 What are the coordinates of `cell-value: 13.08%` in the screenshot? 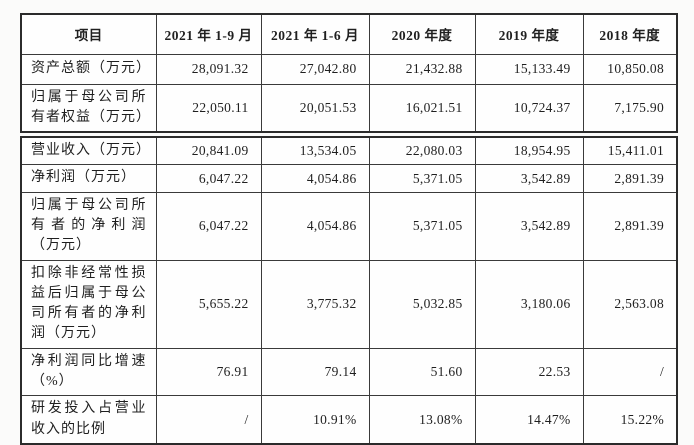 It's located at (422, 420).